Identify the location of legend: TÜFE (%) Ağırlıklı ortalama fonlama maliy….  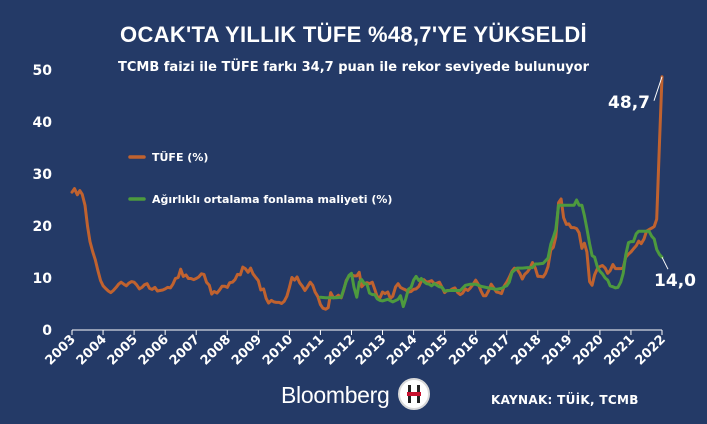
(260, 178).